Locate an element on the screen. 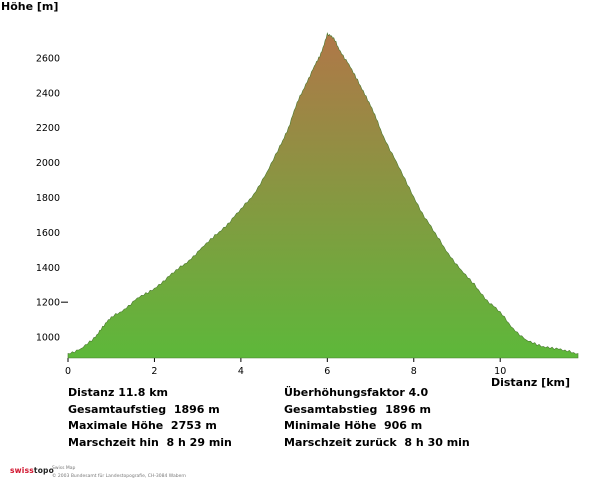 The width and height of the screenshot is (600, 491). stat-distance: Distanz 11.8 km is located at coordinates (118, 392).